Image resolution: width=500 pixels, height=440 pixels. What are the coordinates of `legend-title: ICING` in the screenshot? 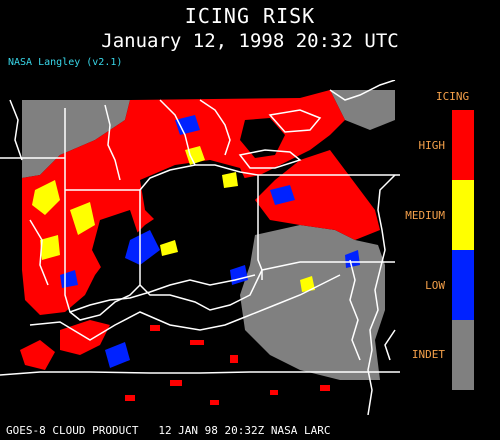 It's located at (453, 96).